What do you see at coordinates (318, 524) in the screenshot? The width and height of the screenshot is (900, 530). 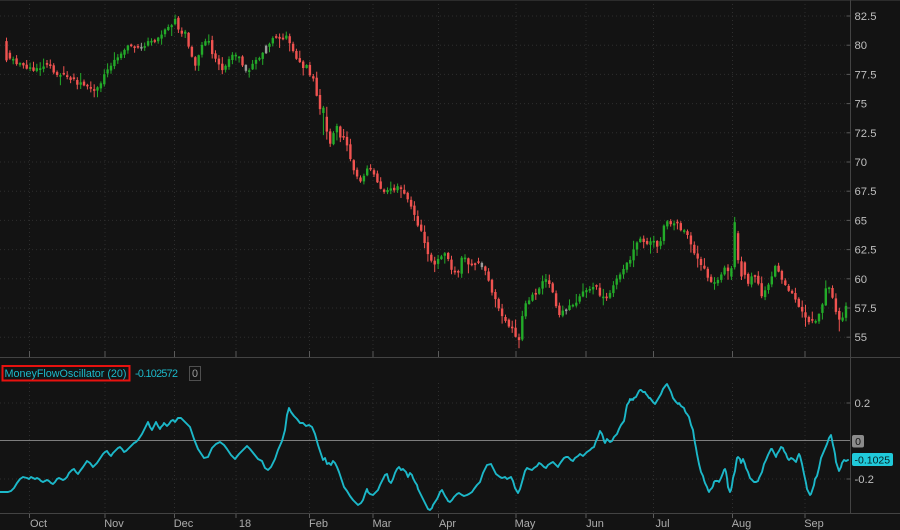 I see `svg-text: Feb` at bounding box center [318, 524].